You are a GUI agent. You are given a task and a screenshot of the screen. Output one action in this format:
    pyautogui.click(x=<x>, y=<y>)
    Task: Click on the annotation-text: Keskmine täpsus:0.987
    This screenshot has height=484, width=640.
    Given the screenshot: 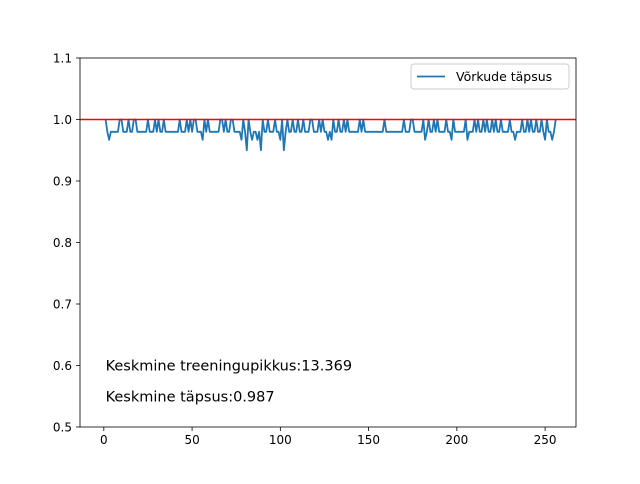 What is the action you would take?
    pyautogui.click(x=190, y=397)
    